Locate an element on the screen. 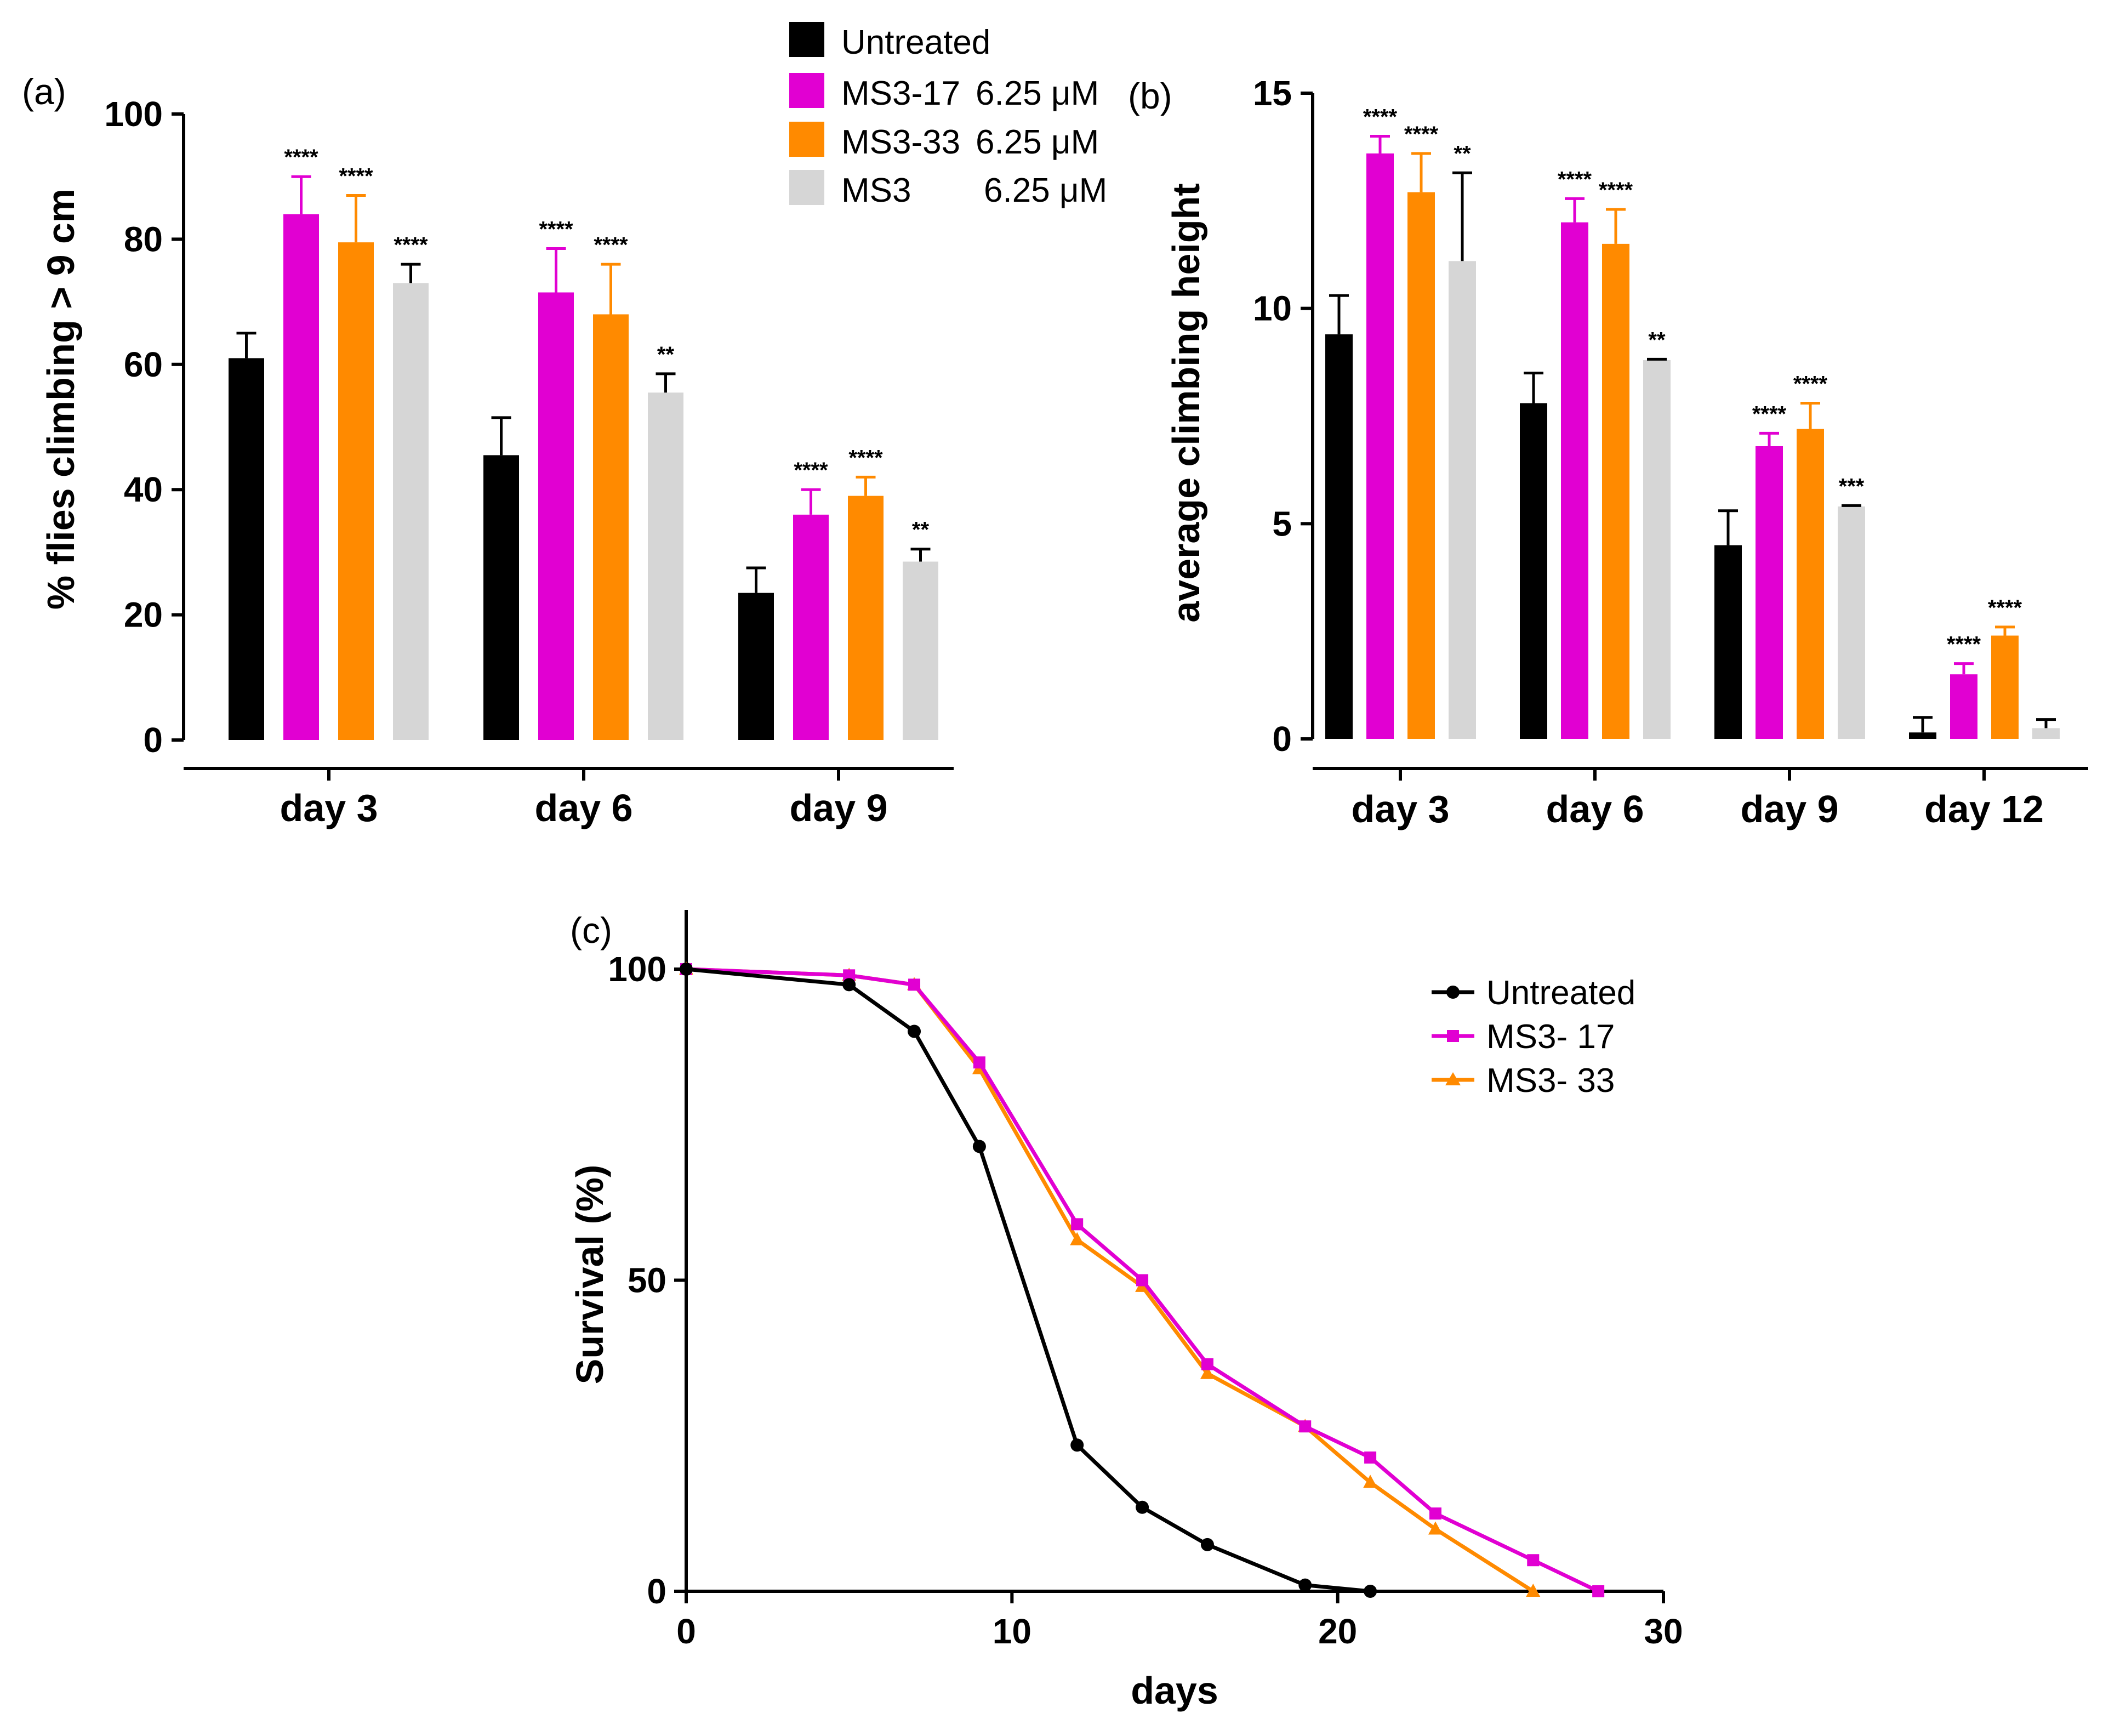 This screenshot has height=1736, width=2103. legend-label-untreated: Untreated is located at coordinates (916, 42).